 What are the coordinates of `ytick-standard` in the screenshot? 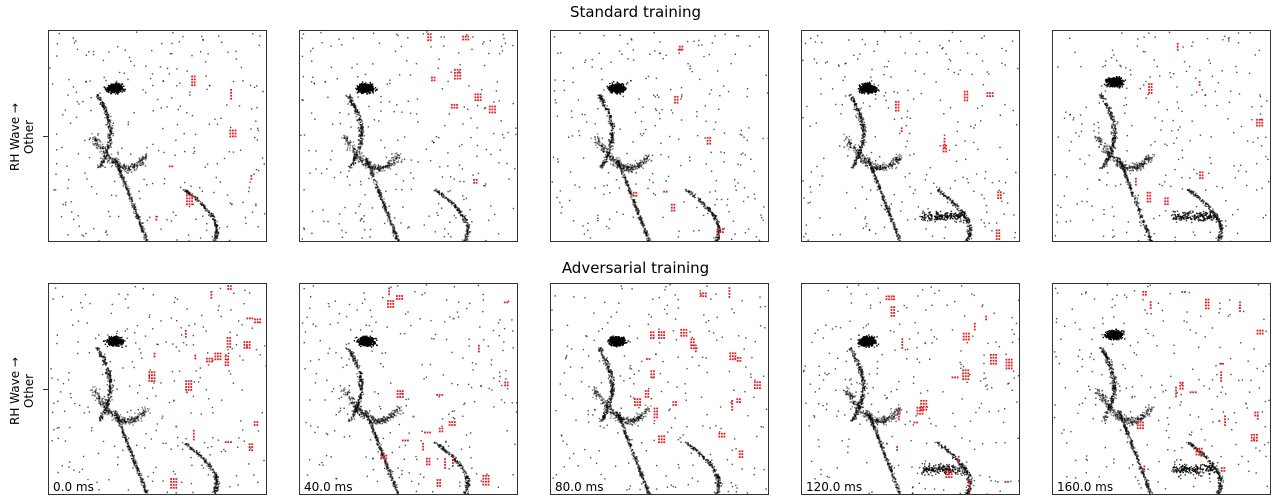 It's located at (45, 136).